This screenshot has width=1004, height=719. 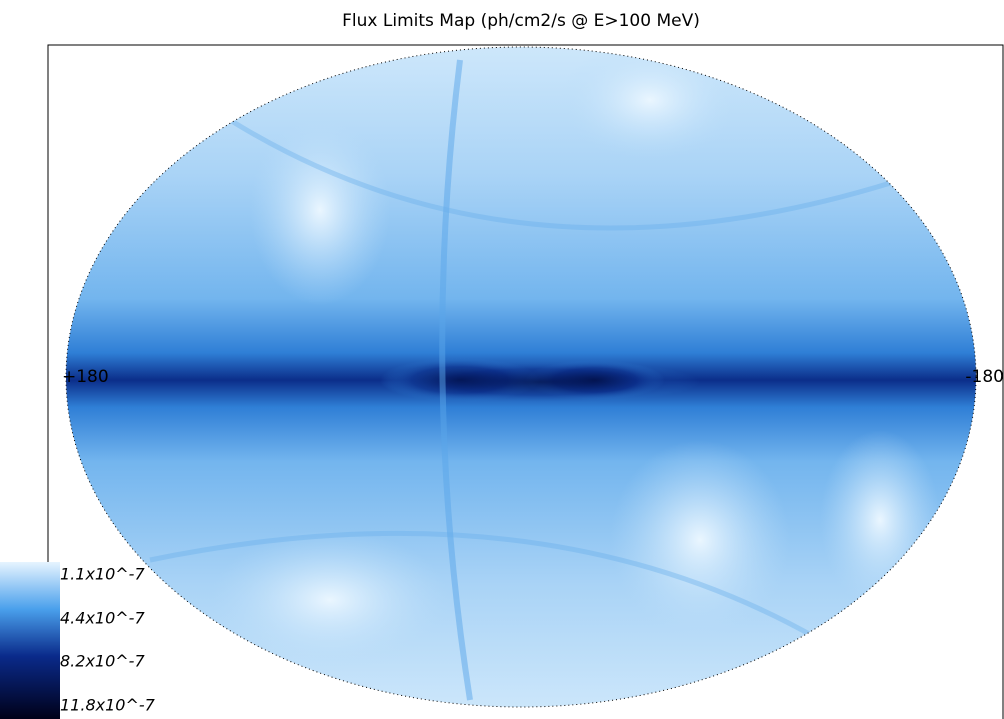 What do you see at coordinates (102, 574) in the screenshot?
I see `colorbar-label: 1.1x10^-7` at bounding box center [102, 574].